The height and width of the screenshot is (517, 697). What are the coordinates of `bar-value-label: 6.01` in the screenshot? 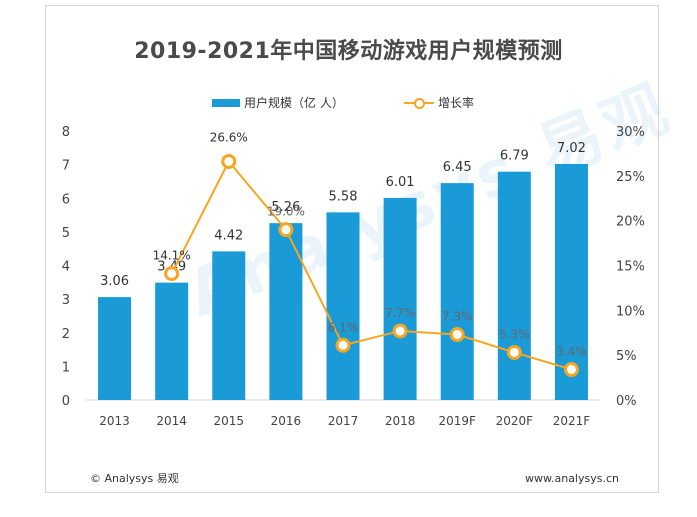 It's located at (400, 182).